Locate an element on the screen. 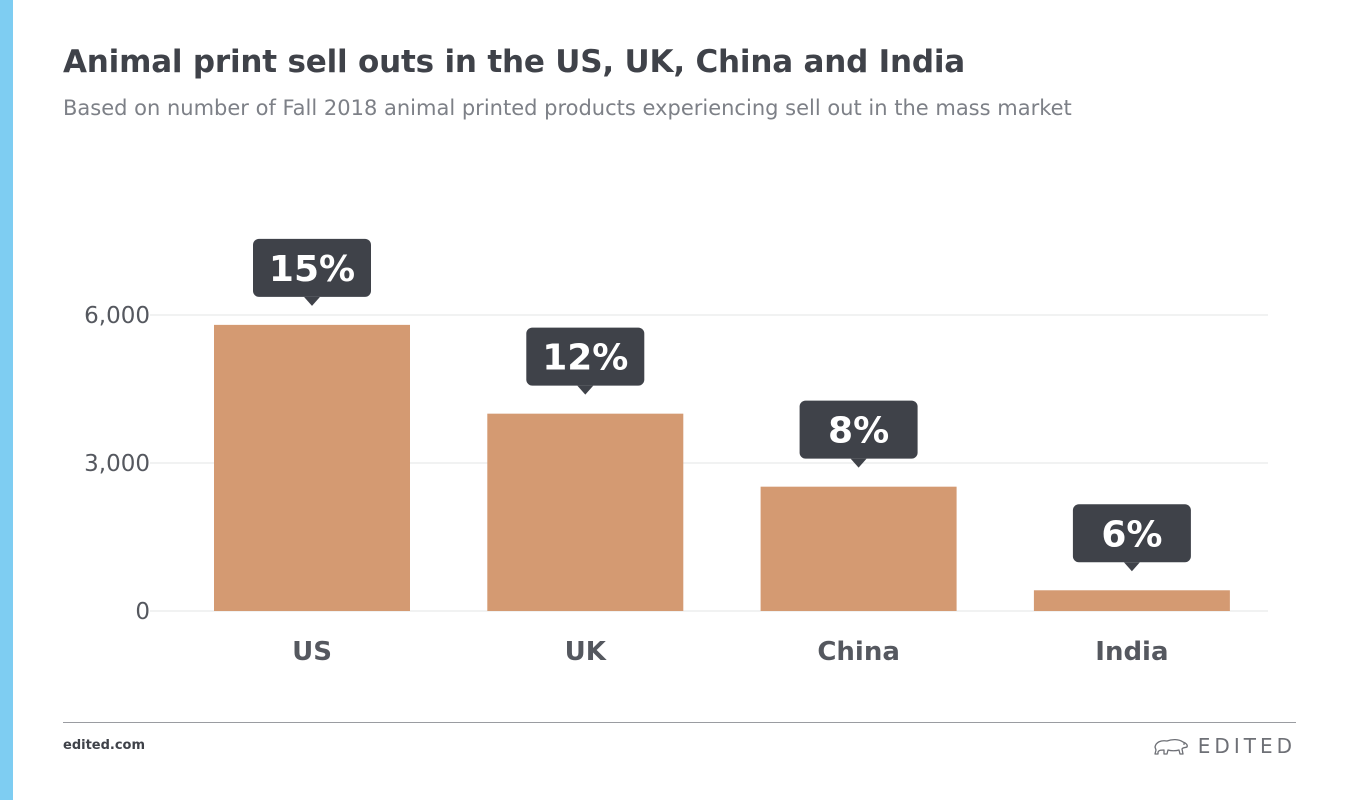 The width and height of the screenshot is (1360, 800). x-tick-label: UK is located at coordinates (586, 652).